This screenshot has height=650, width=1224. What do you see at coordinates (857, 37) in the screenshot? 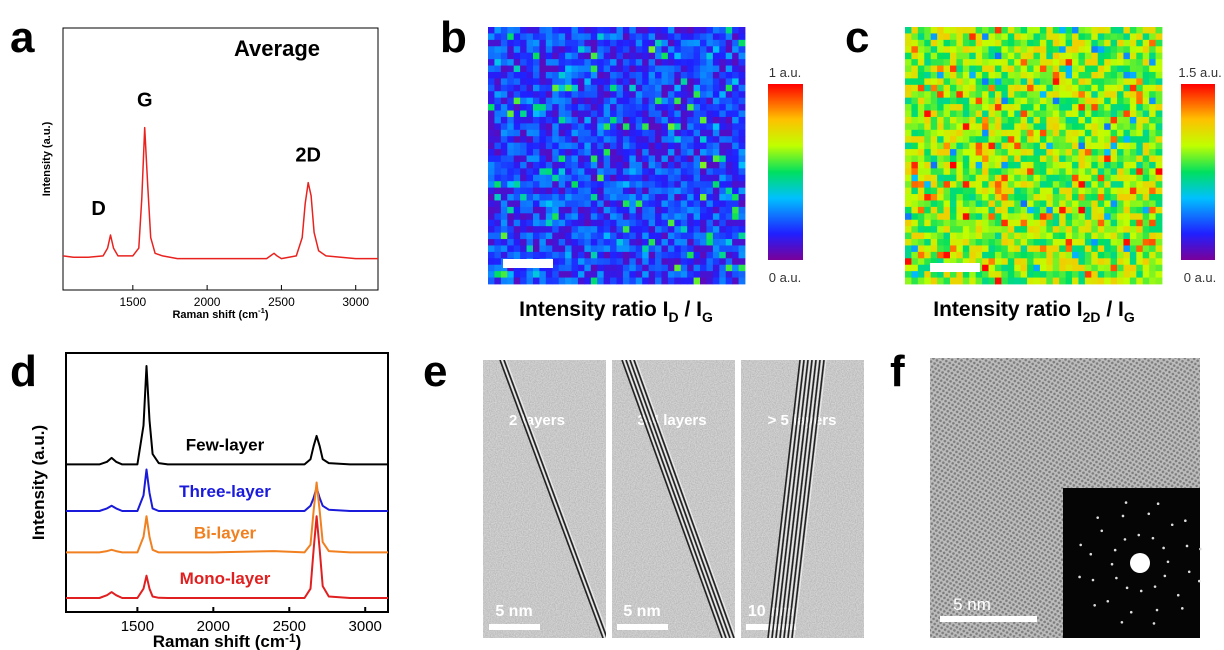
I see `panel-letter: c` at bounding box center [857, 37].